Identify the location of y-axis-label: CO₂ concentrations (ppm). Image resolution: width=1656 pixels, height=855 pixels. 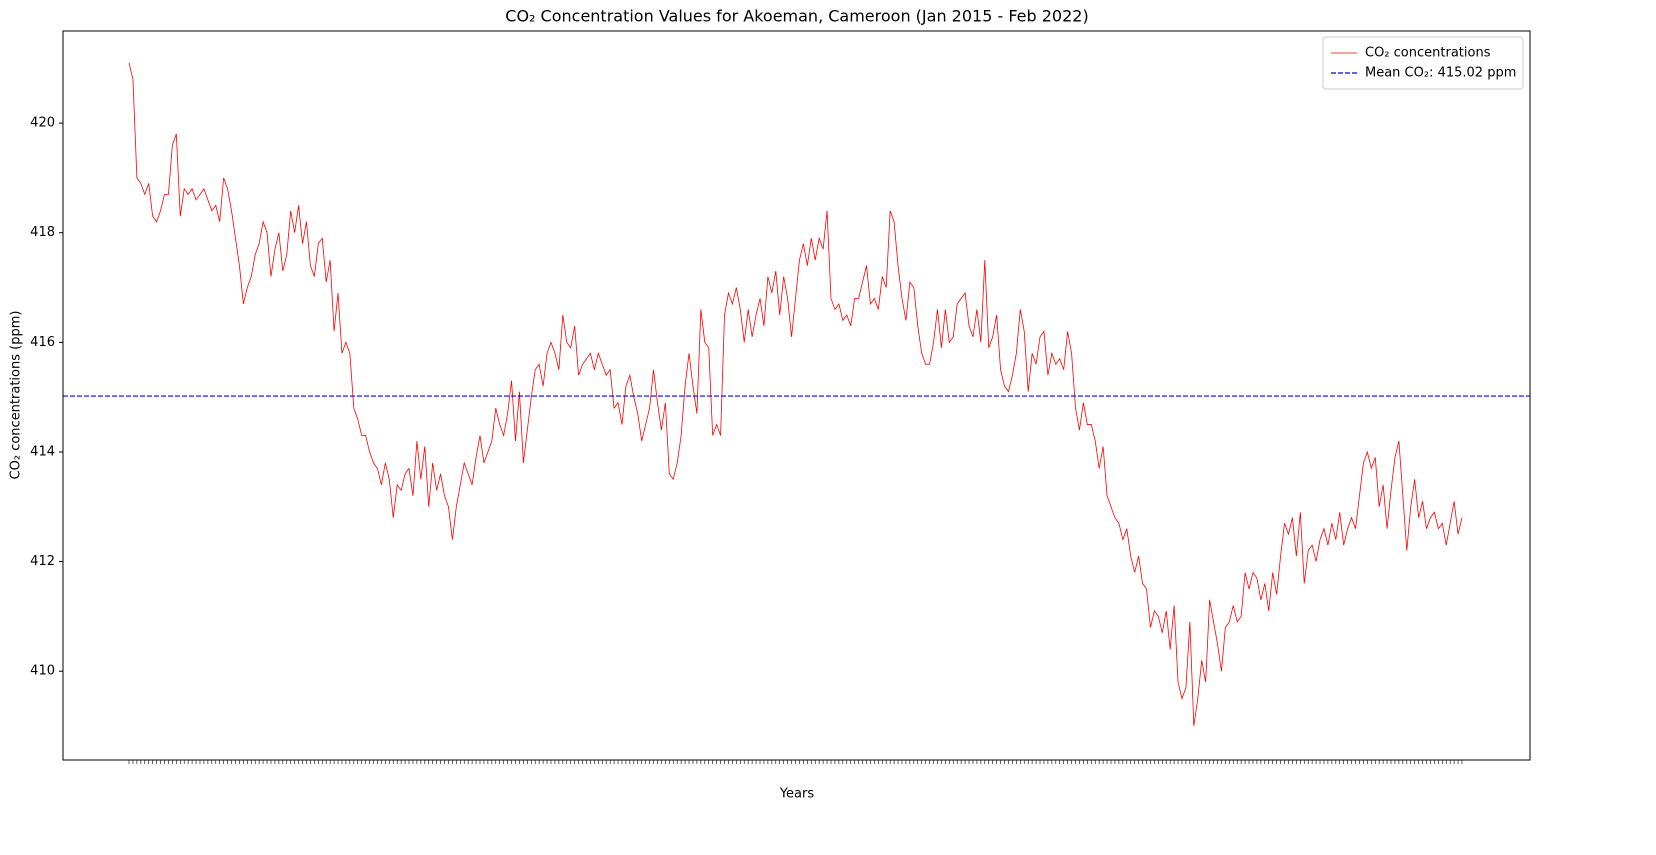
(16, 395).